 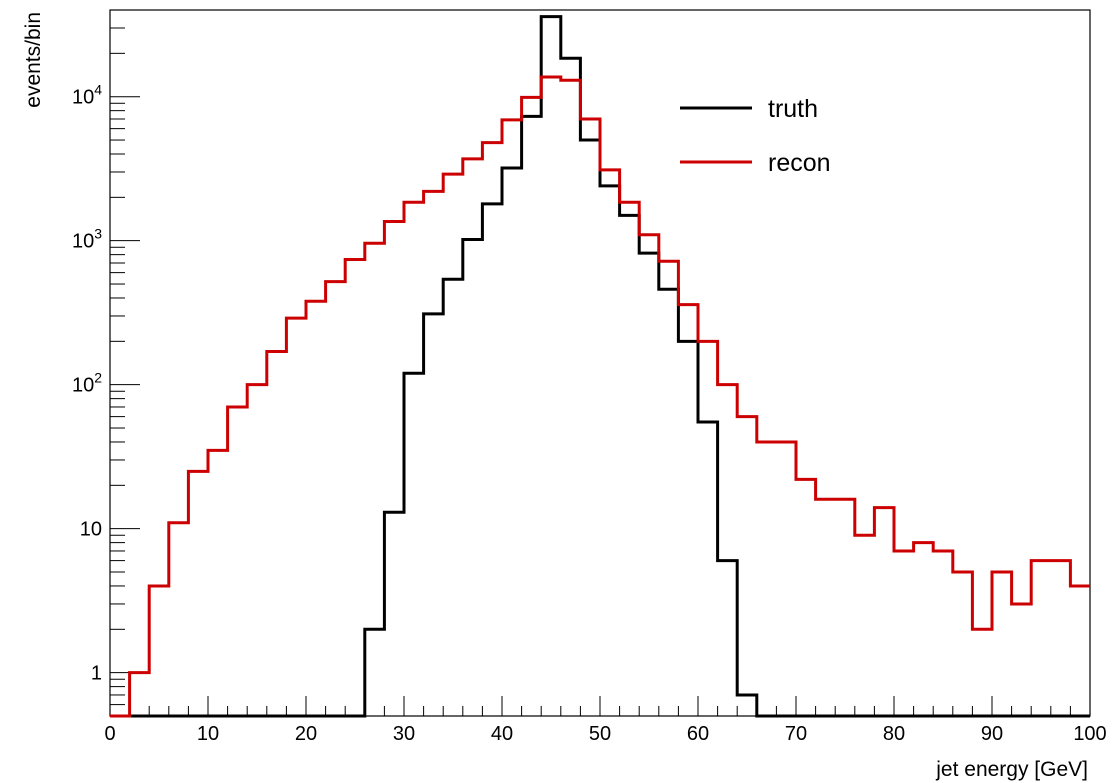 What do you see at coordinates (91, 530) in the screenshot?
I see `y-tick-label: 10` at bounding box center [91, 530].